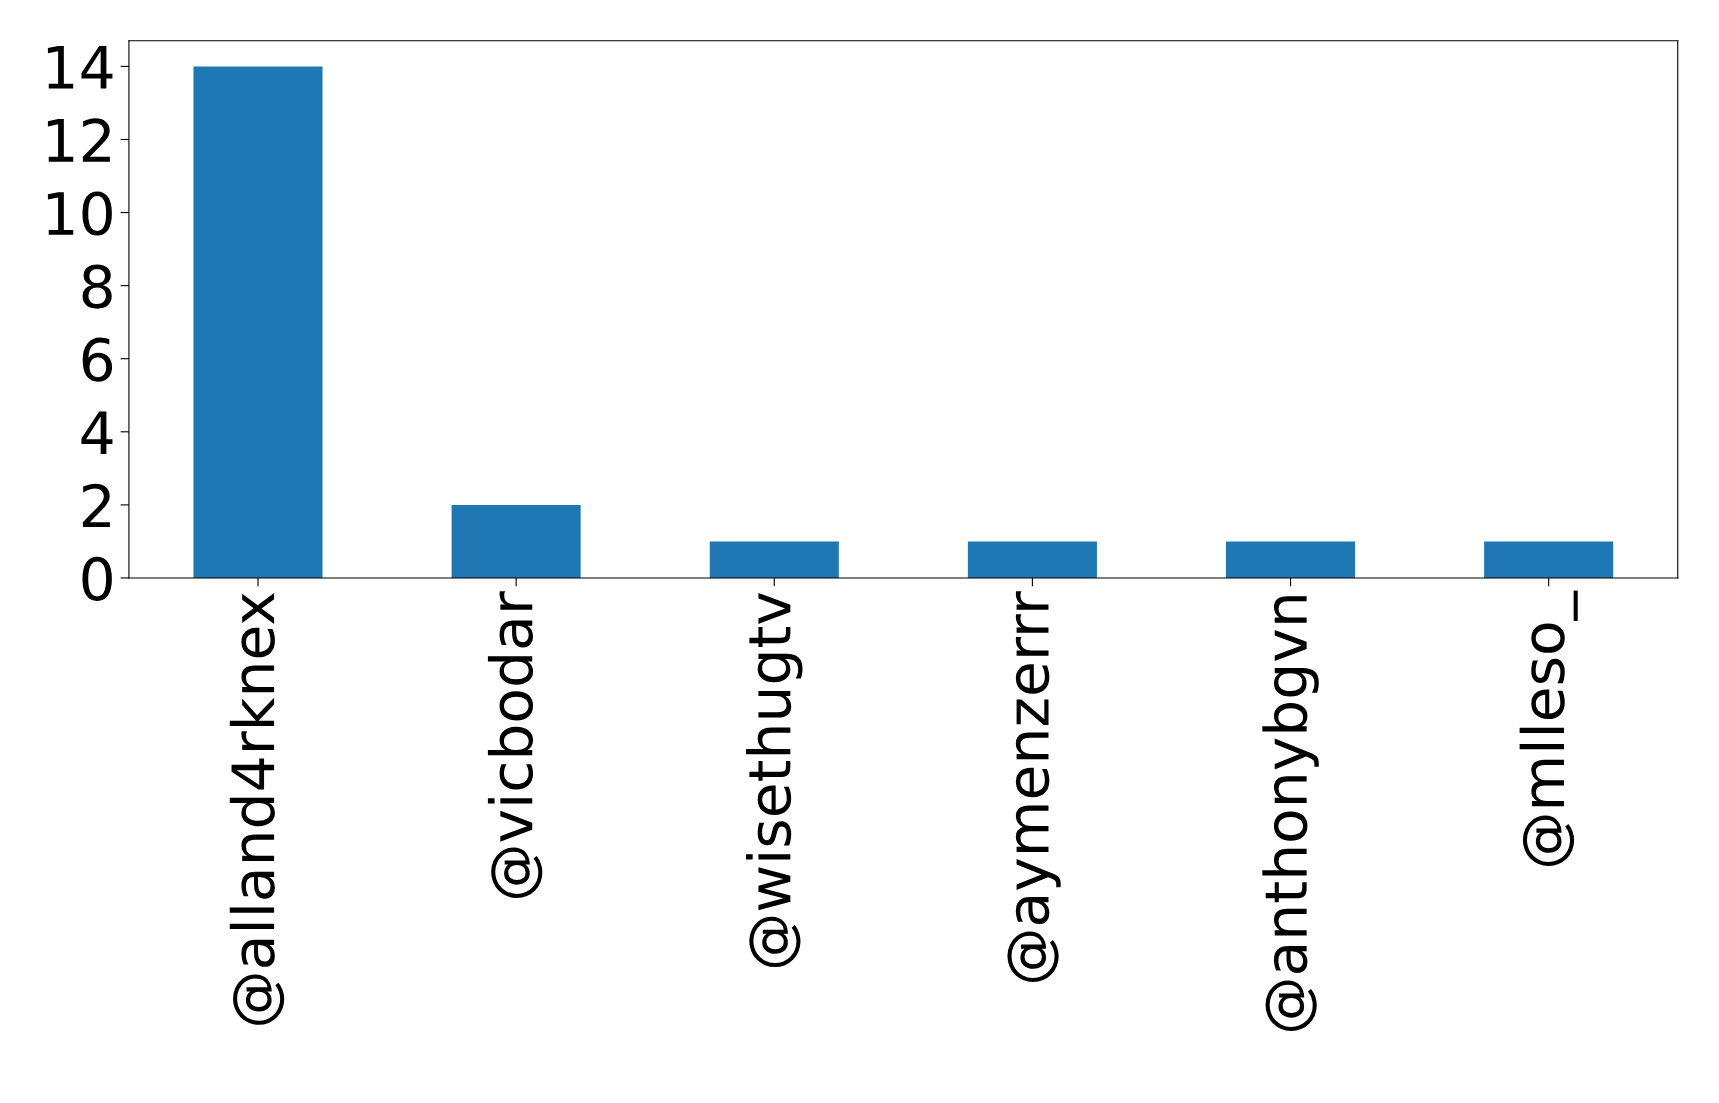 This screenshot has height=1103, width=1719. What do you see at coordinates (79, 213) in the screenshot?
I see `y-tick-label: 10` at bounding box center [79, 213].